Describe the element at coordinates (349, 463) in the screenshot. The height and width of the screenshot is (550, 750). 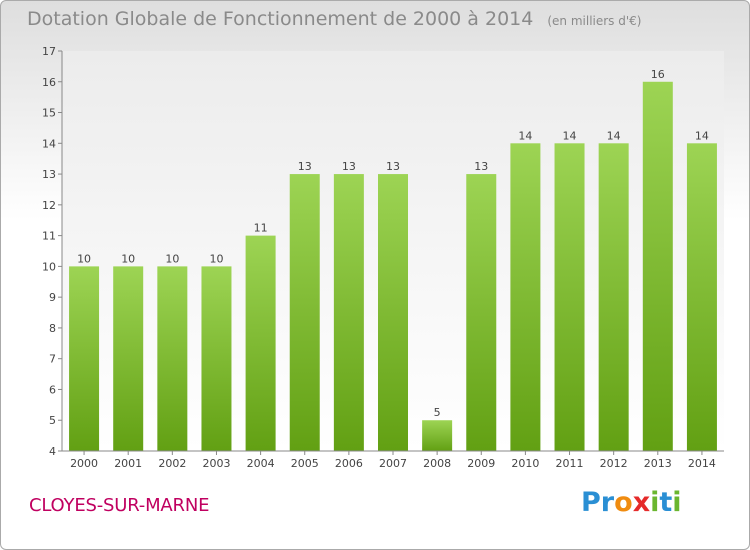
I see `x-tick-label-2006: 2006` at that location.